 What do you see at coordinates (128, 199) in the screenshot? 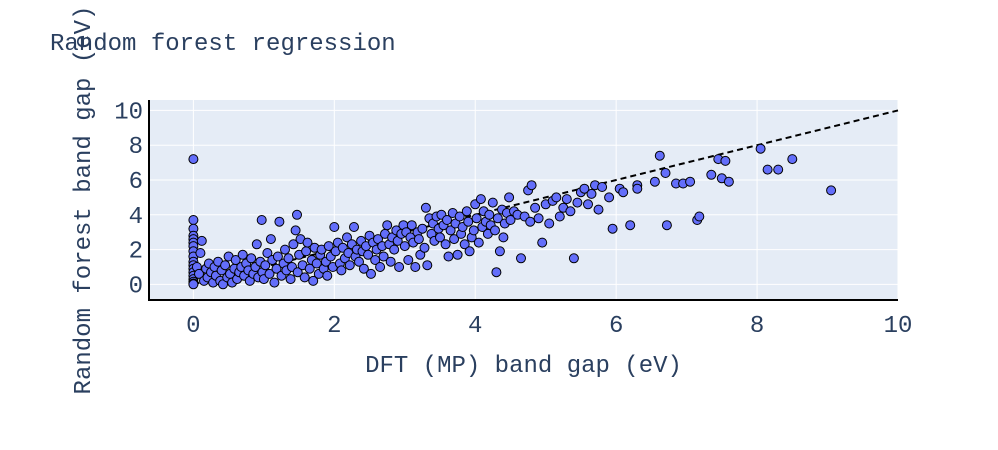
I see `y-tick-labels: 0 2 4 6 8 10` at bounding box center [128, 199].